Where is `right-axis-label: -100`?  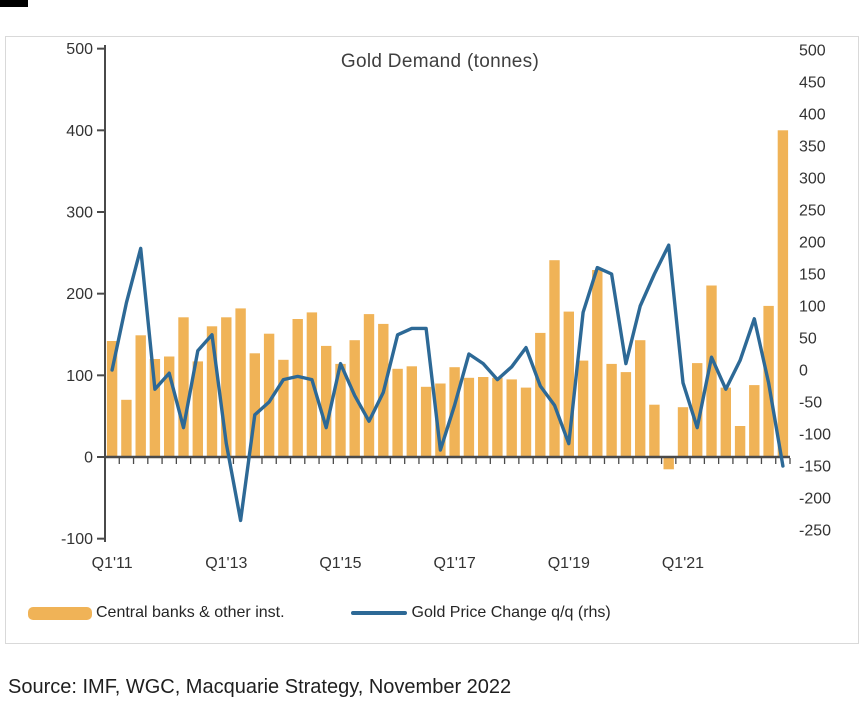 right-axis-label: -100 is located at coordinates (815, 435).